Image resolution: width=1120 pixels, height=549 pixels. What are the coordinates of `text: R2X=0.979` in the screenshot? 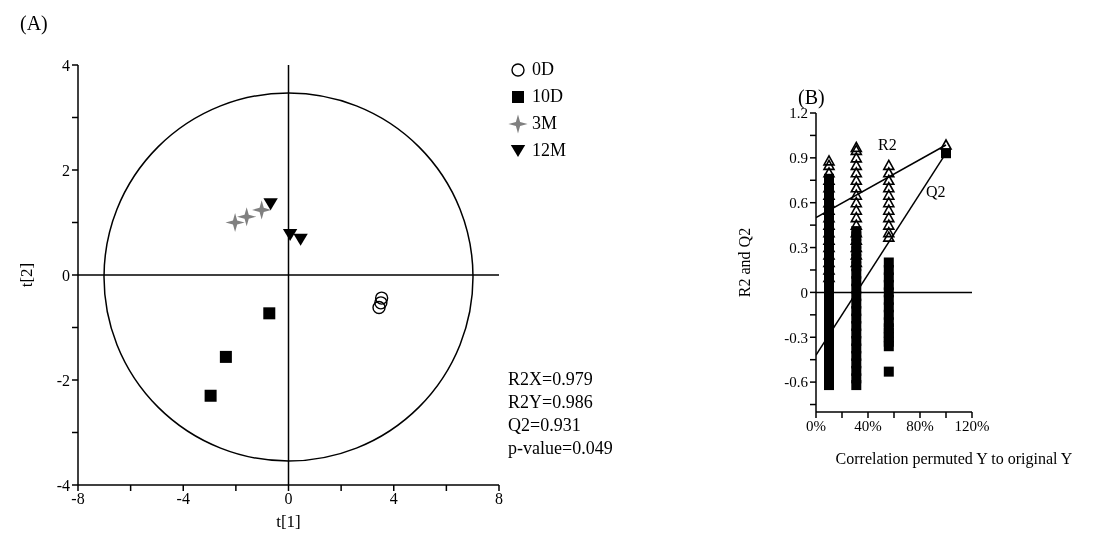 It's located at (551, 379).